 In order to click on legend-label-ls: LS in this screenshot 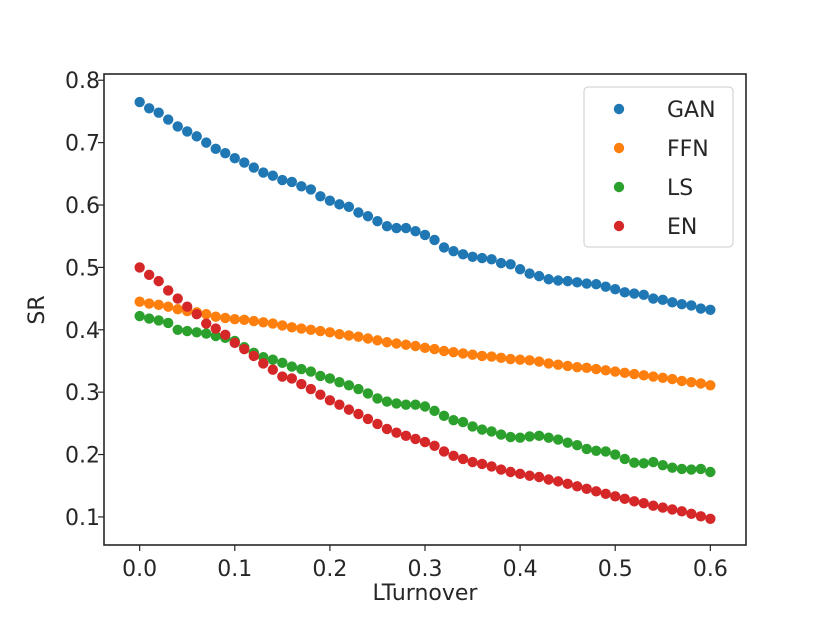, I will do `click(680, 188)`.